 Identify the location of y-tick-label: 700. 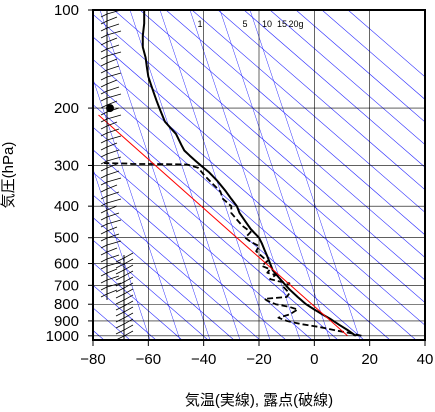
(66, 285).